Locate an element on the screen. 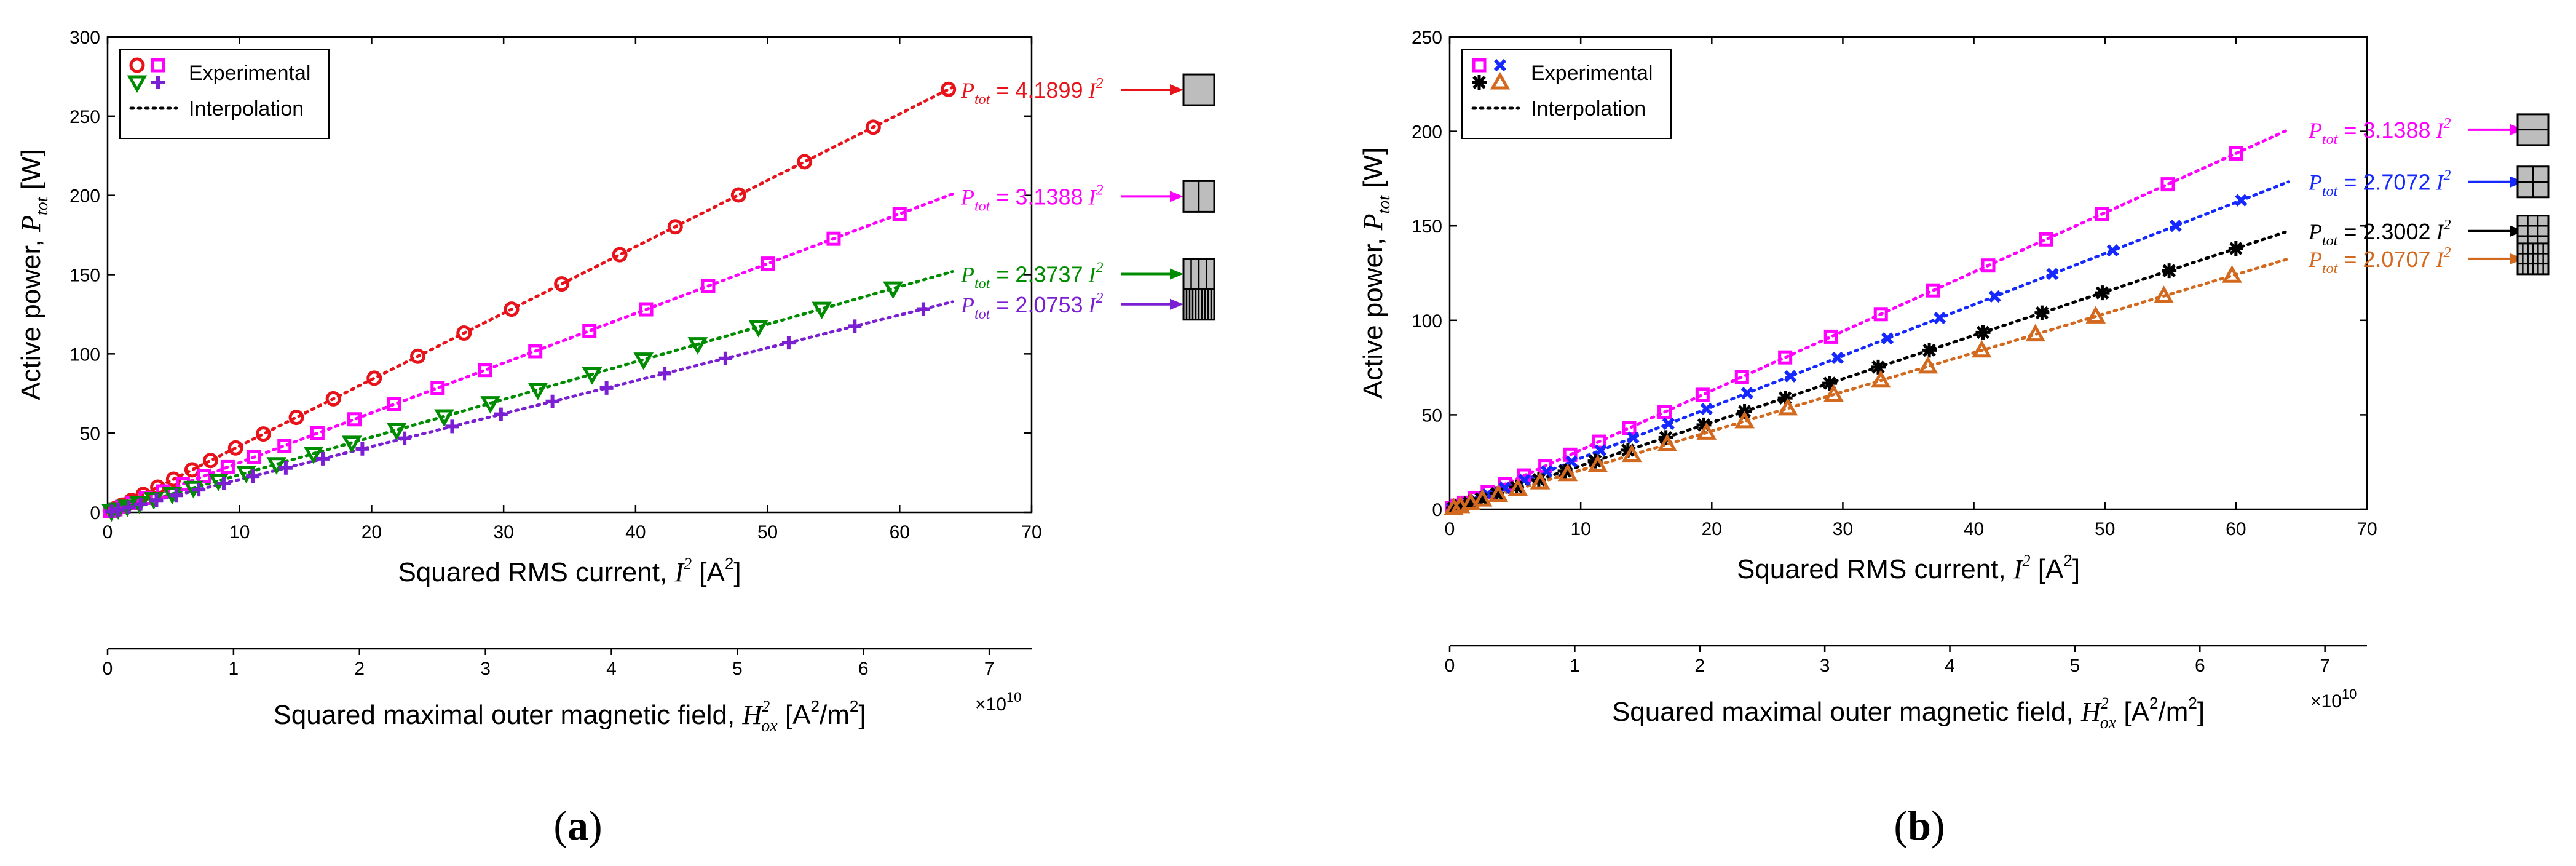 The image size is (2576, 866). secondary-exp-power: 10 is located at coordinates (1014, 697).